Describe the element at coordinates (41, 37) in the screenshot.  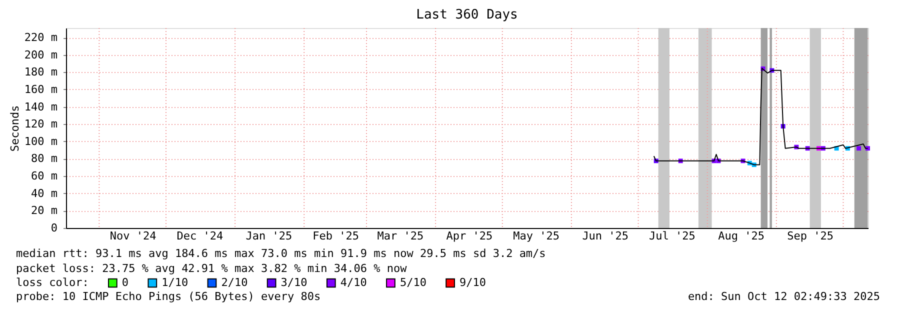
I see `y-tick-label: 220 m` at that location.